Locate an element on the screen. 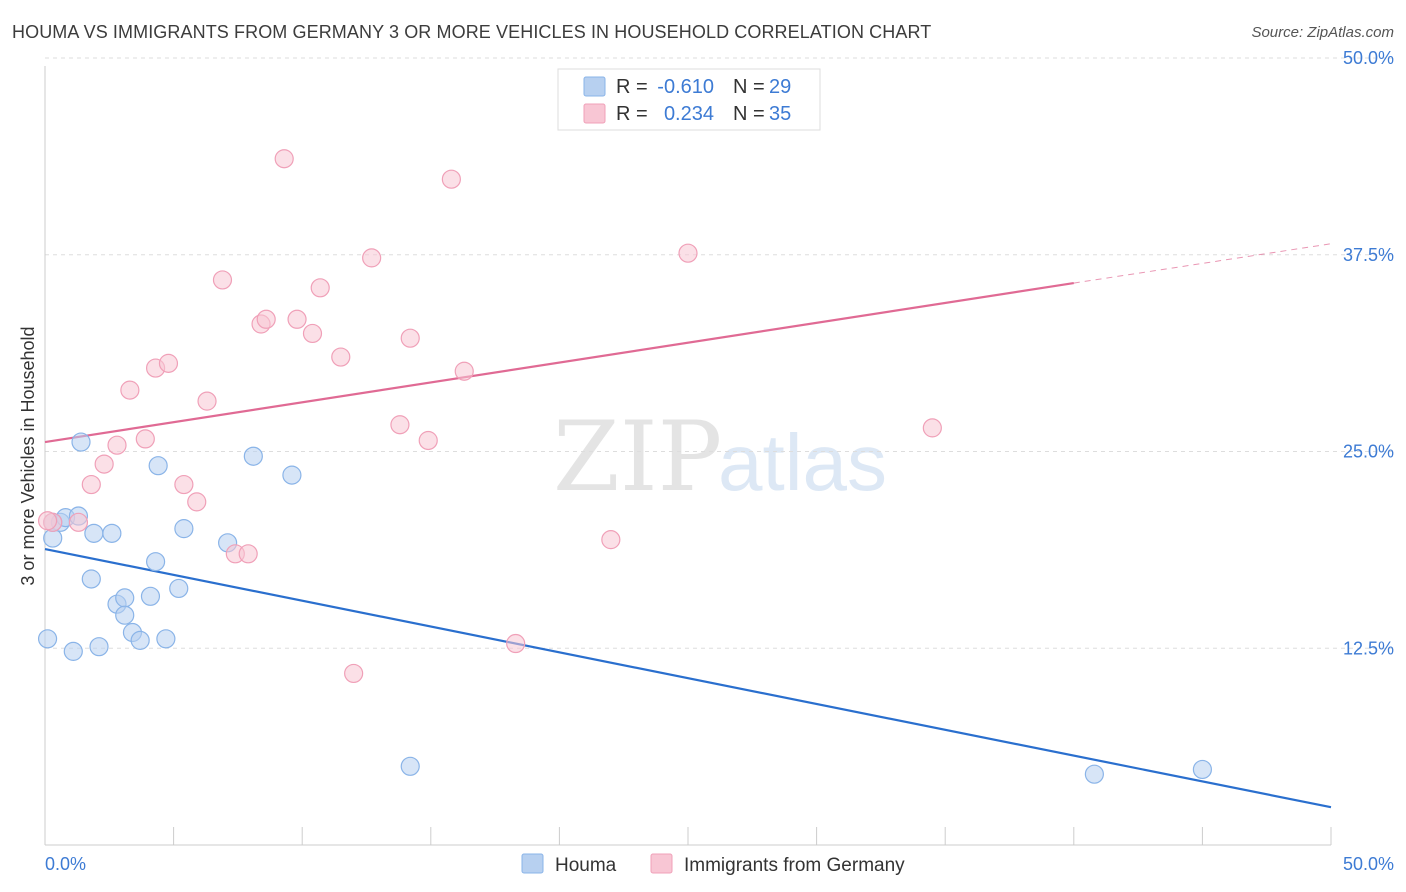  y-axis-label: 3 or more Vehicles in Household is located at coordinates (28, 455).